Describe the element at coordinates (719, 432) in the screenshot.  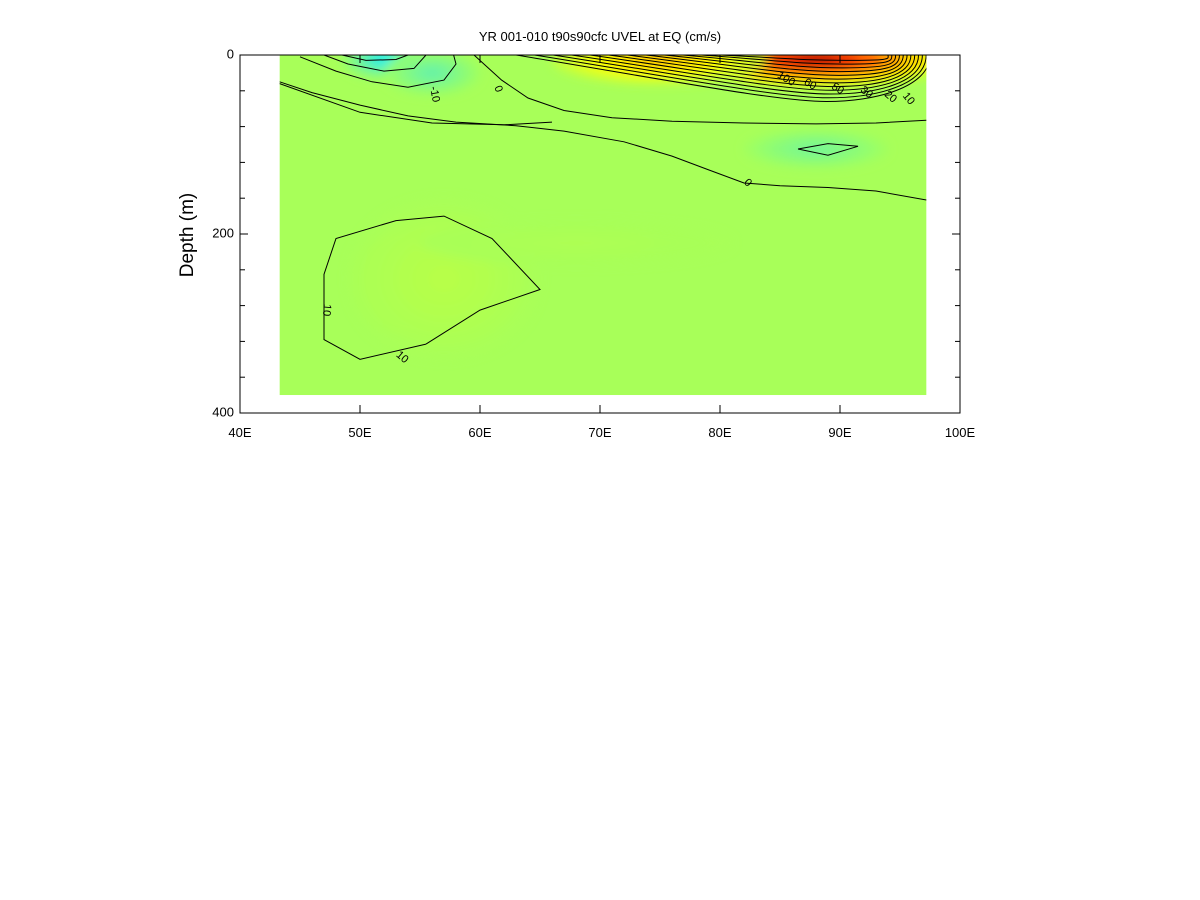
I see `x-tick-label: 80E` at that location.